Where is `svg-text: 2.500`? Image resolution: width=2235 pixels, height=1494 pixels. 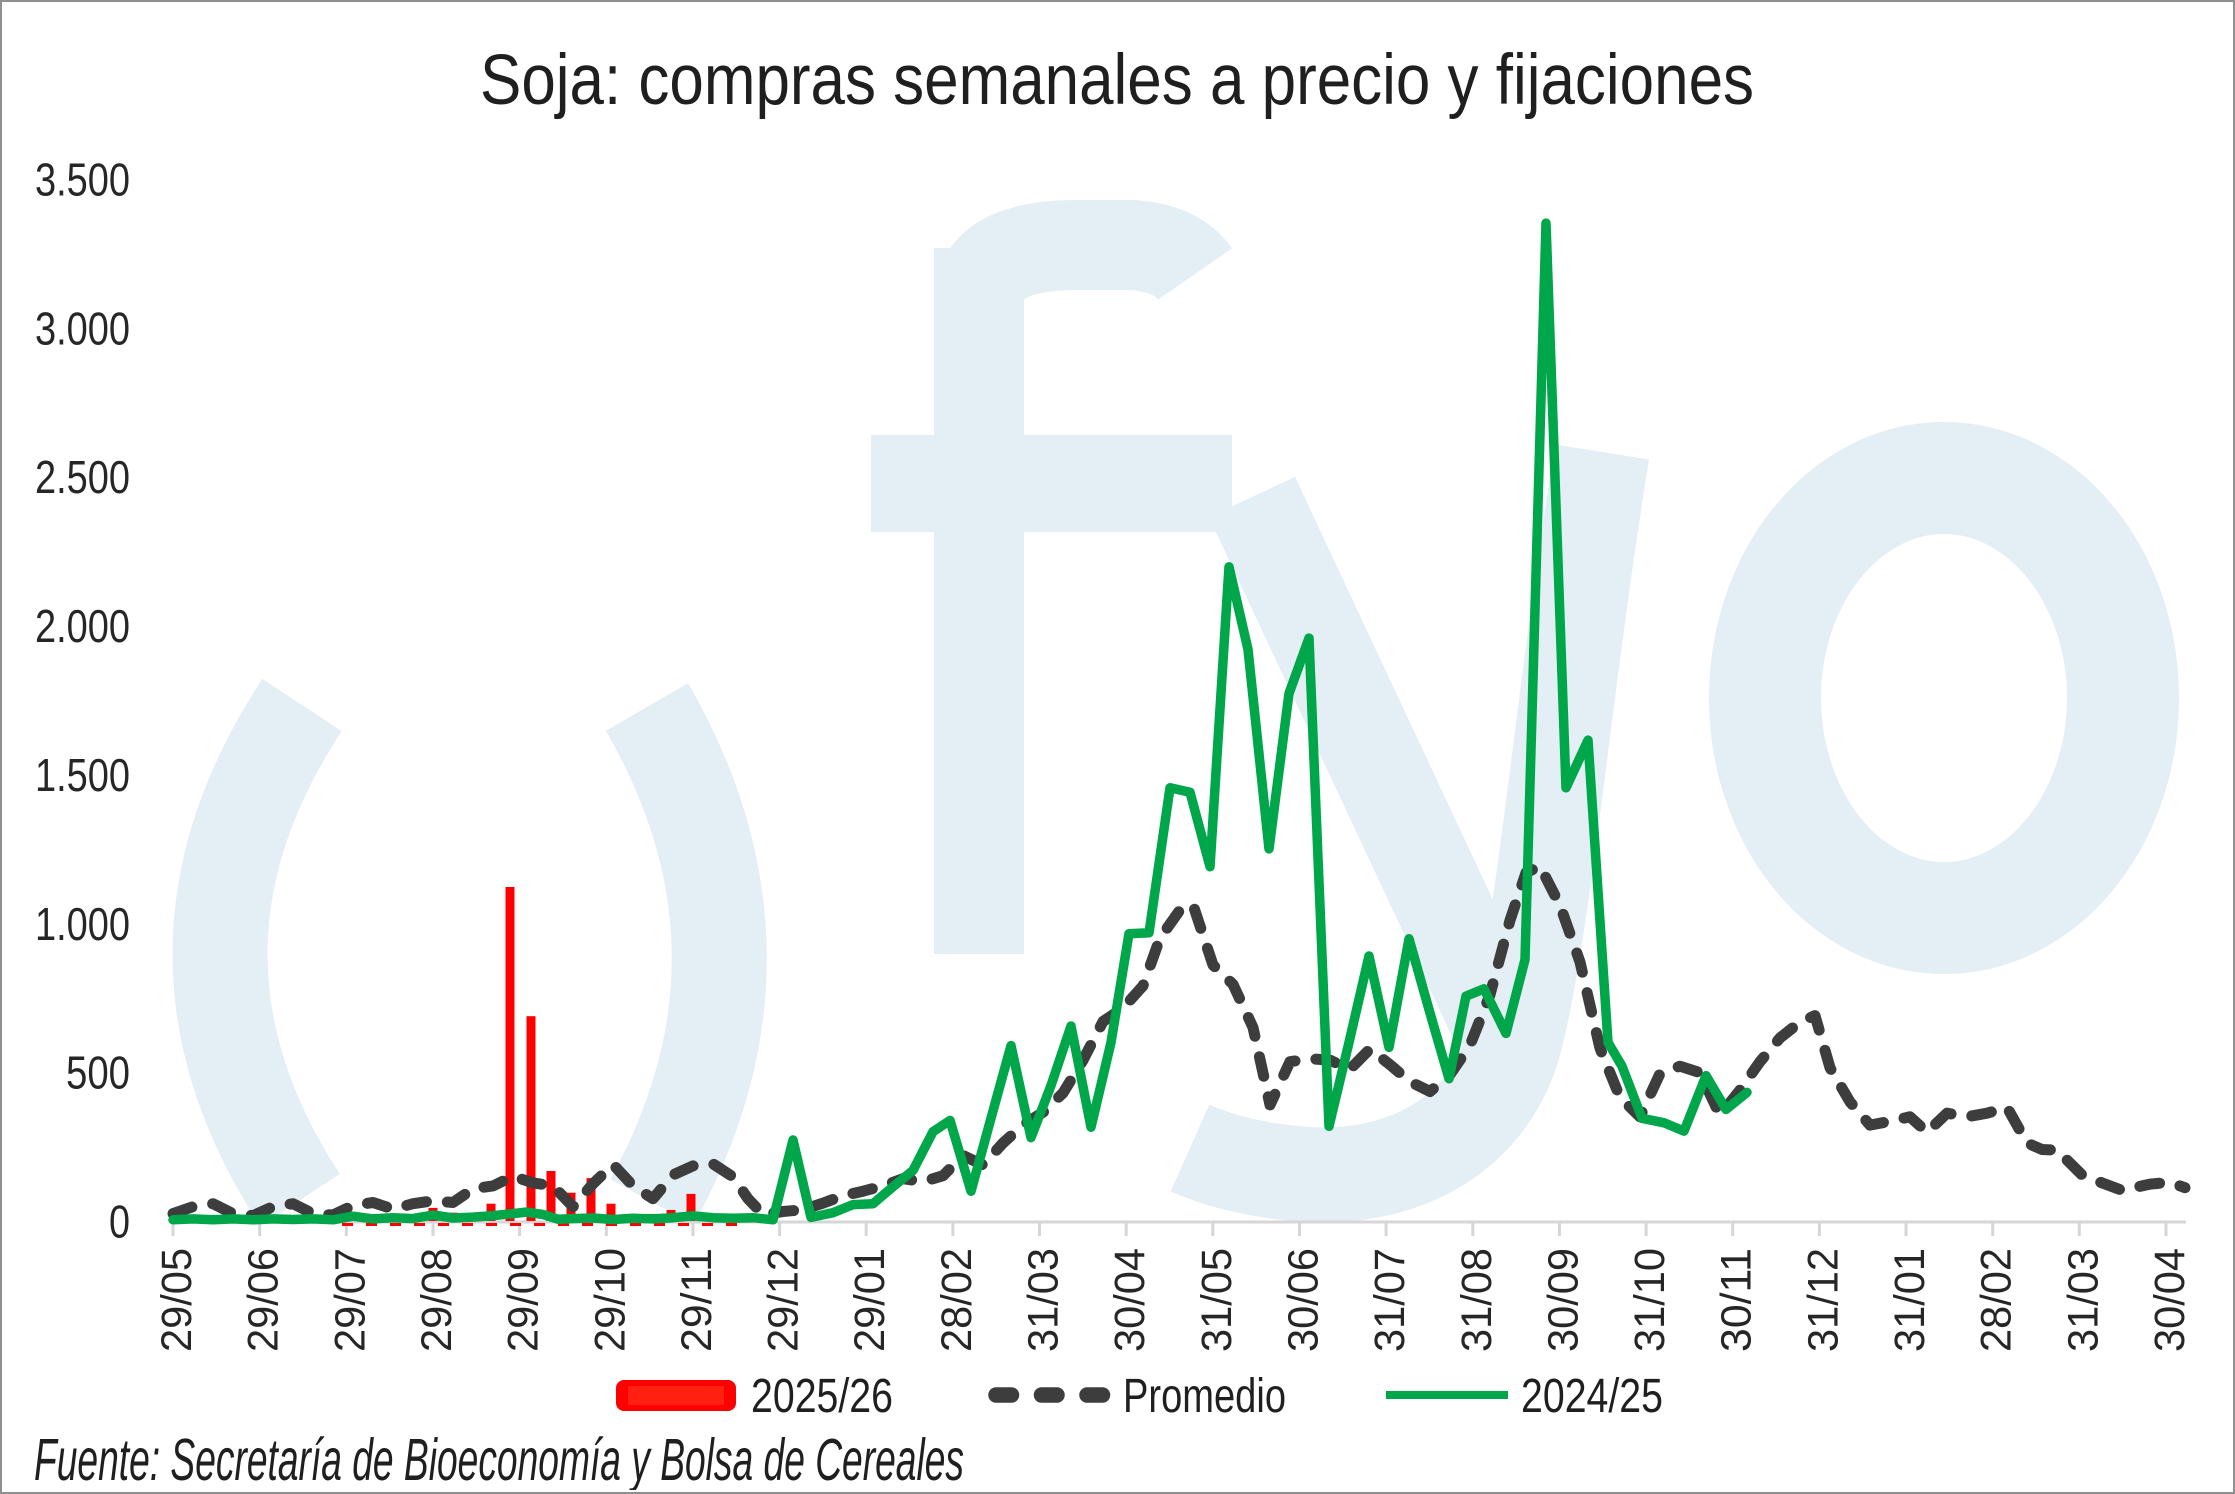 svg-text: 2.500 is located at coordinates (82, 477).